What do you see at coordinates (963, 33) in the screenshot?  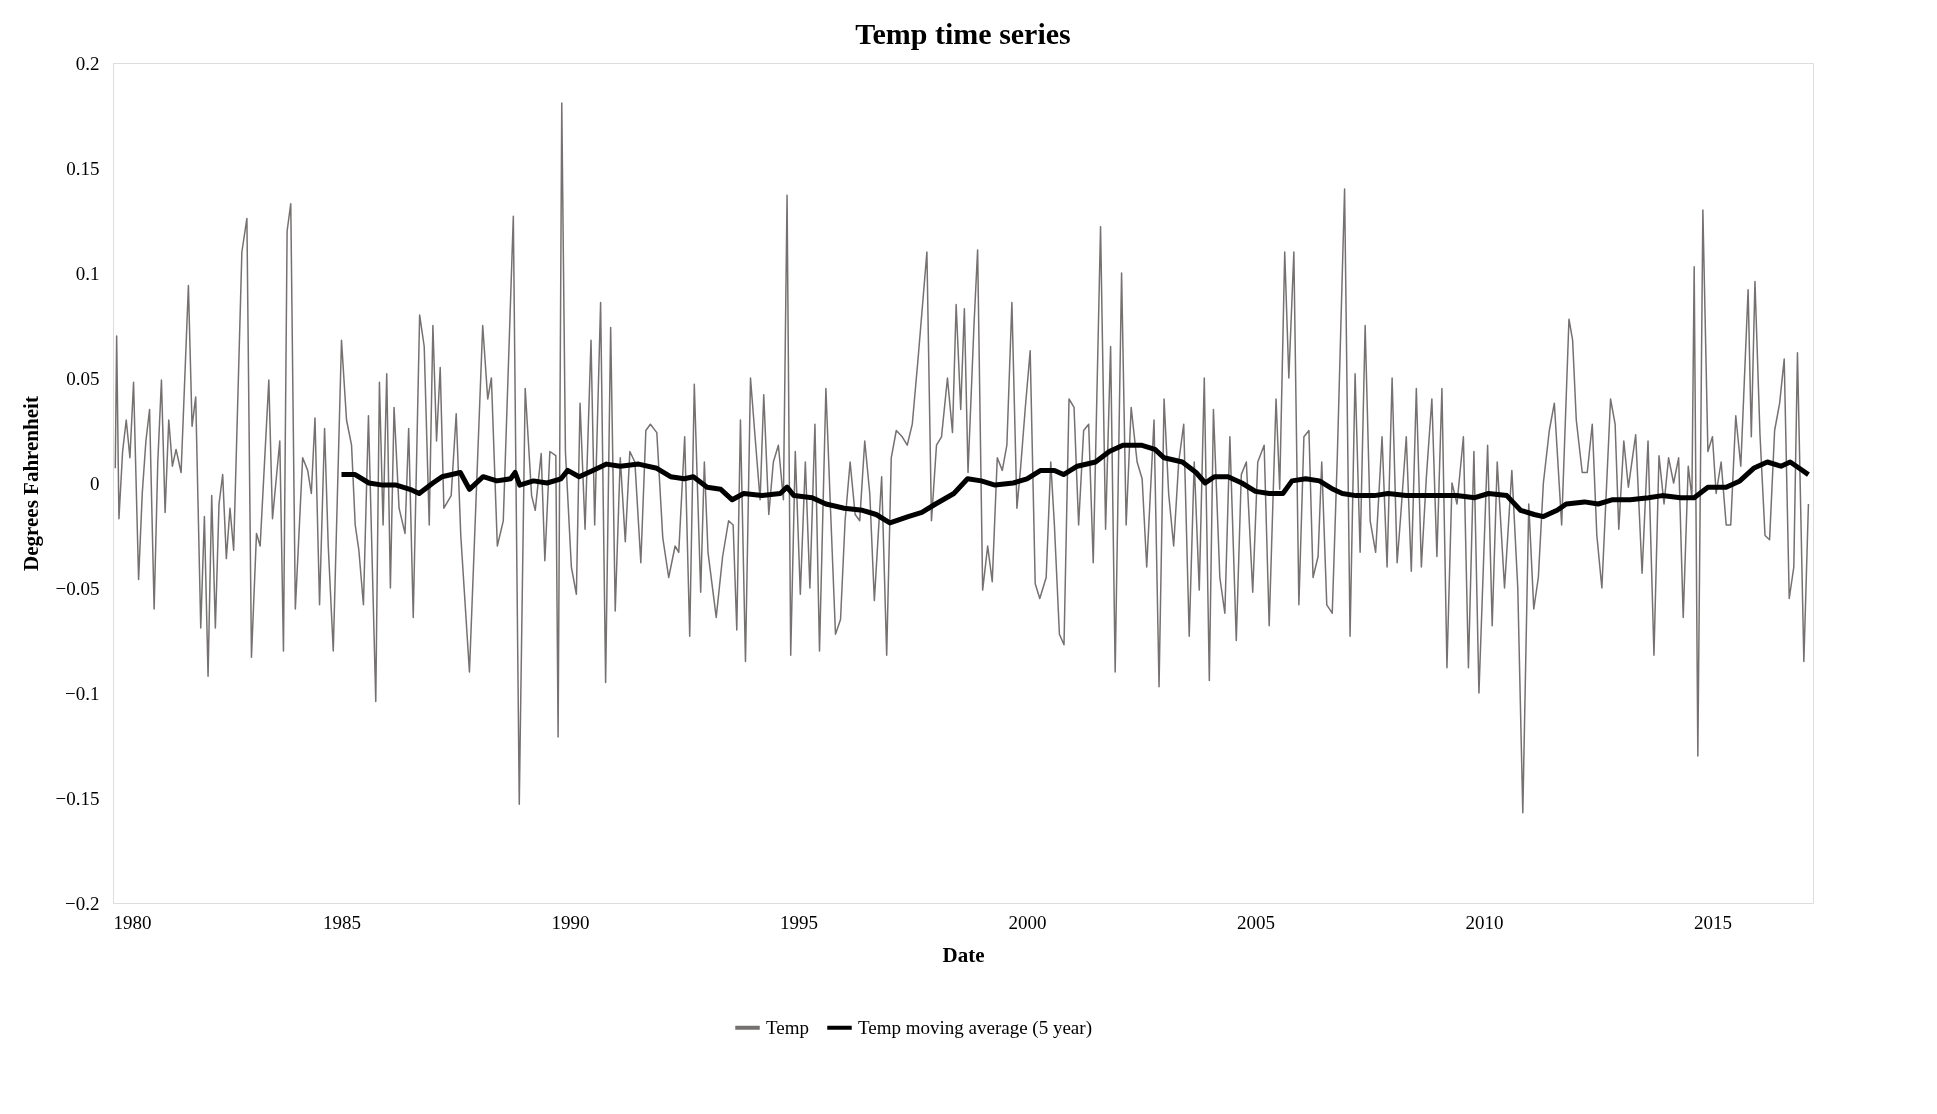 I see `chart-title: Temp time series` at bounding box center [963, 33].